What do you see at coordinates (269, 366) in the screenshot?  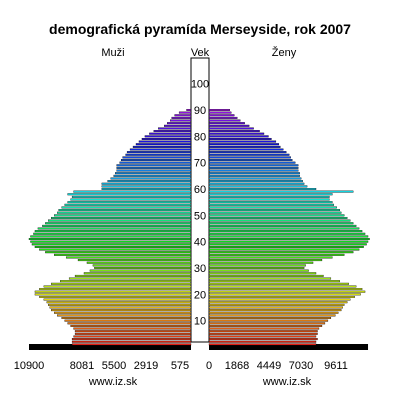 I see `female-tick-2: 4449` at bounding box center [269, 366].